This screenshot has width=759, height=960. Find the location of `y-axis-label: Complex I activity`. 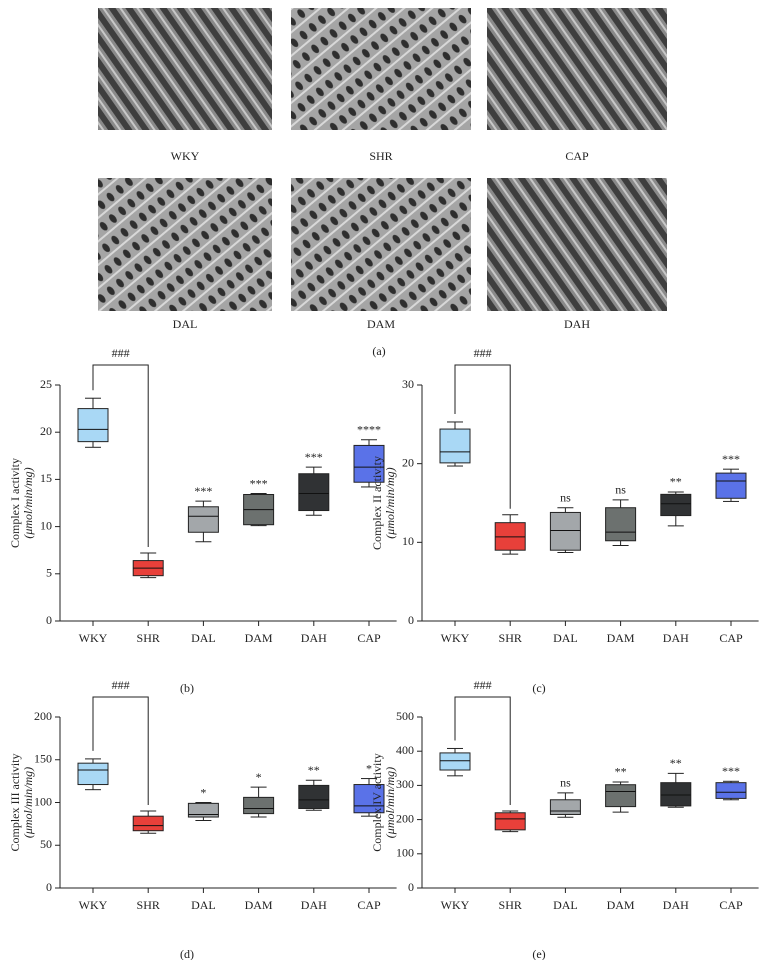

y-axis-label: Complex I activity is located at coordinates (15, 503).